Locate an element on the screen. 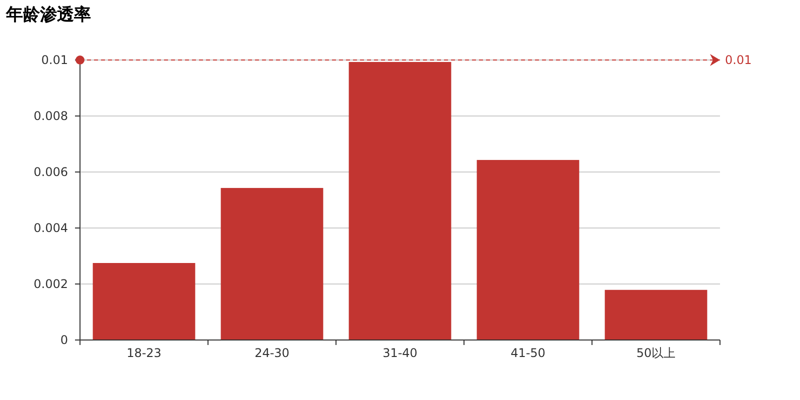  x-tick-label: 31-40 is located at coordinates (400, 353).